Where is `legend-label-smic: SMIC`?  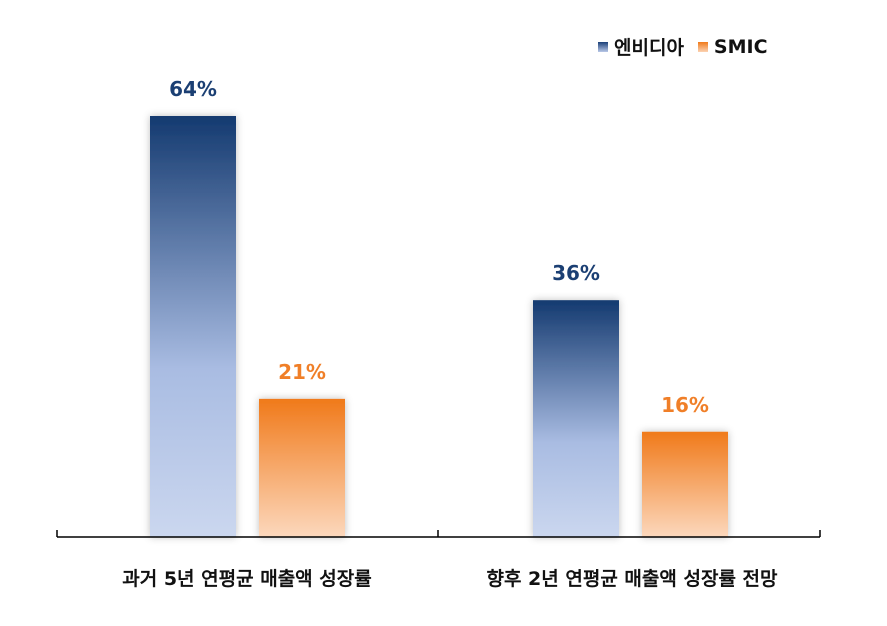
legend-label-smic: SMIC is located at coordinates (740, 46).